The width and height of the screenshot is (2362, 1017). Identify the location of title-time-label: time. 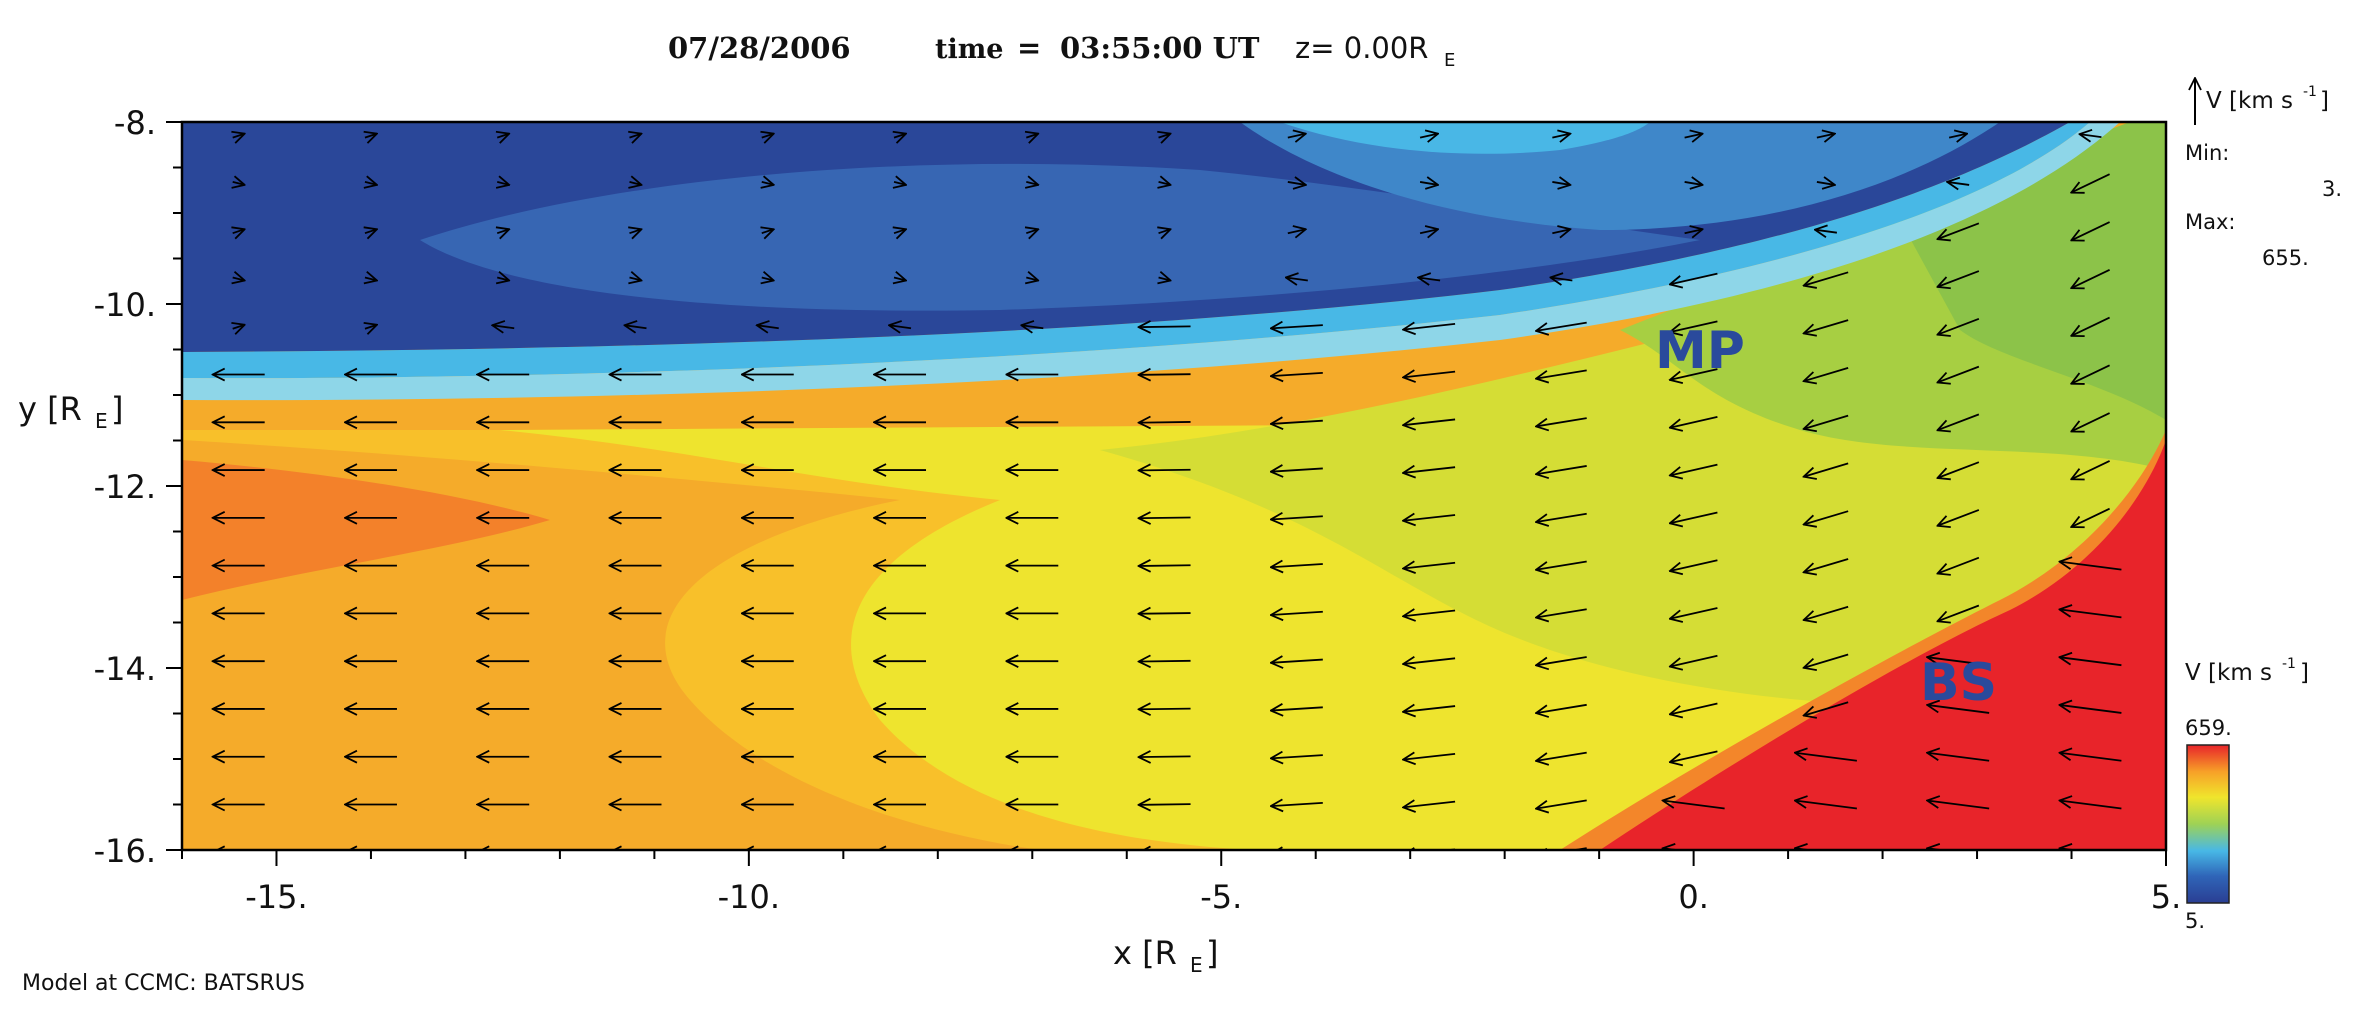
(969, 49).